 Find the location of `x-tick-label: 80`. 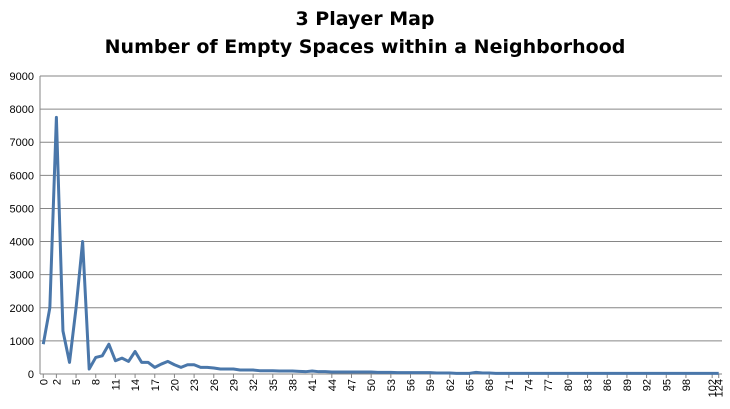

x-tick-label: 80 is located at coordinates (569, 385).